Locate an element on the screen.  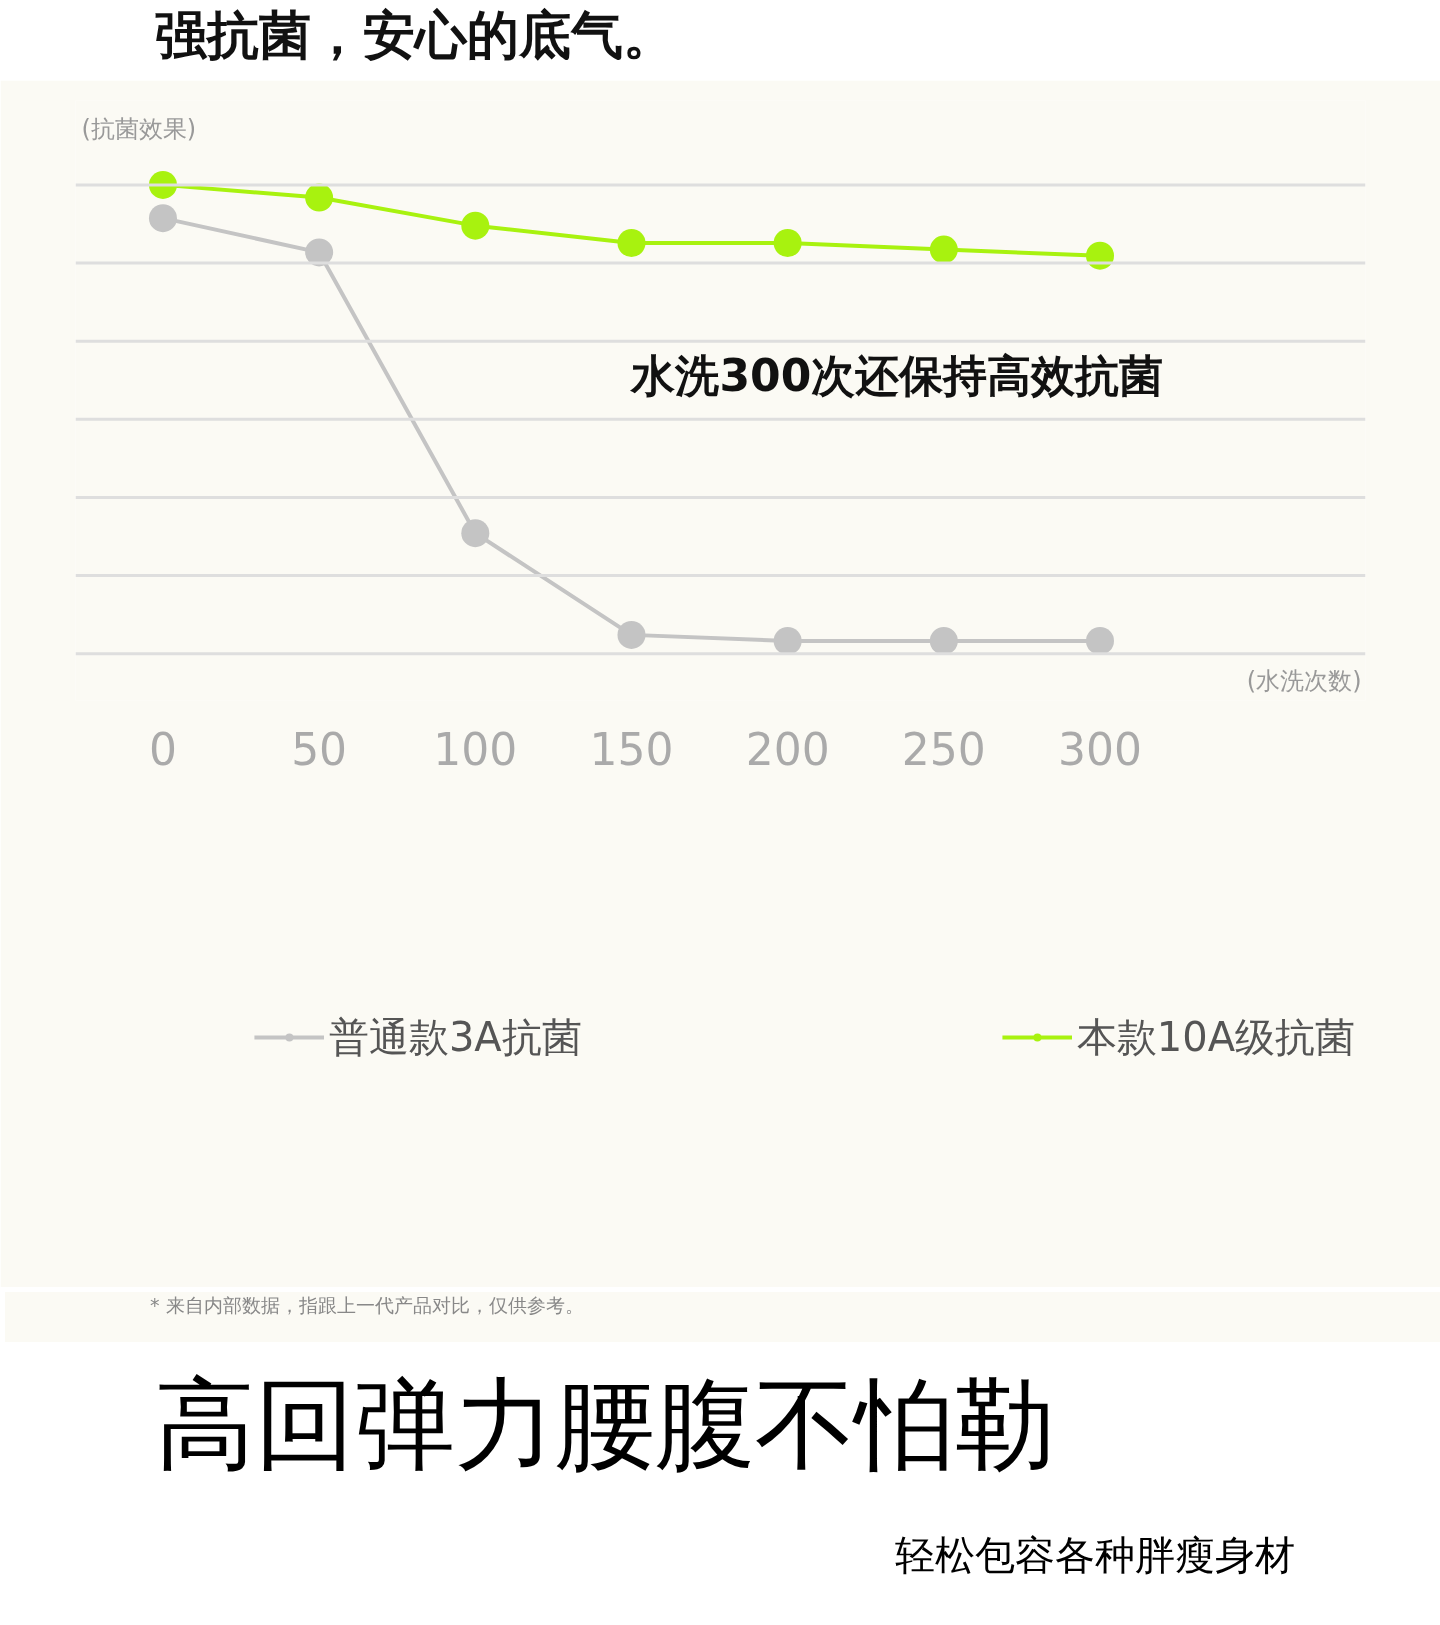
x-tick-label: 200 is located at coordinates (787, 749).